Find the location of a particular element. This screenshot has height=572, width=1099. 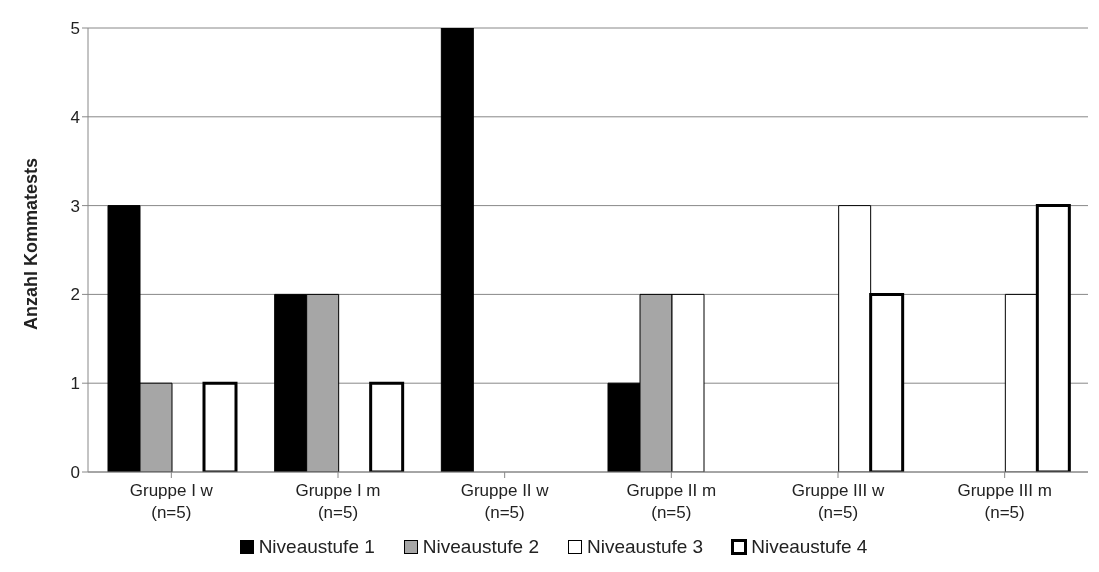

y-tick-label: 1 is located at coordinates (75, 384).